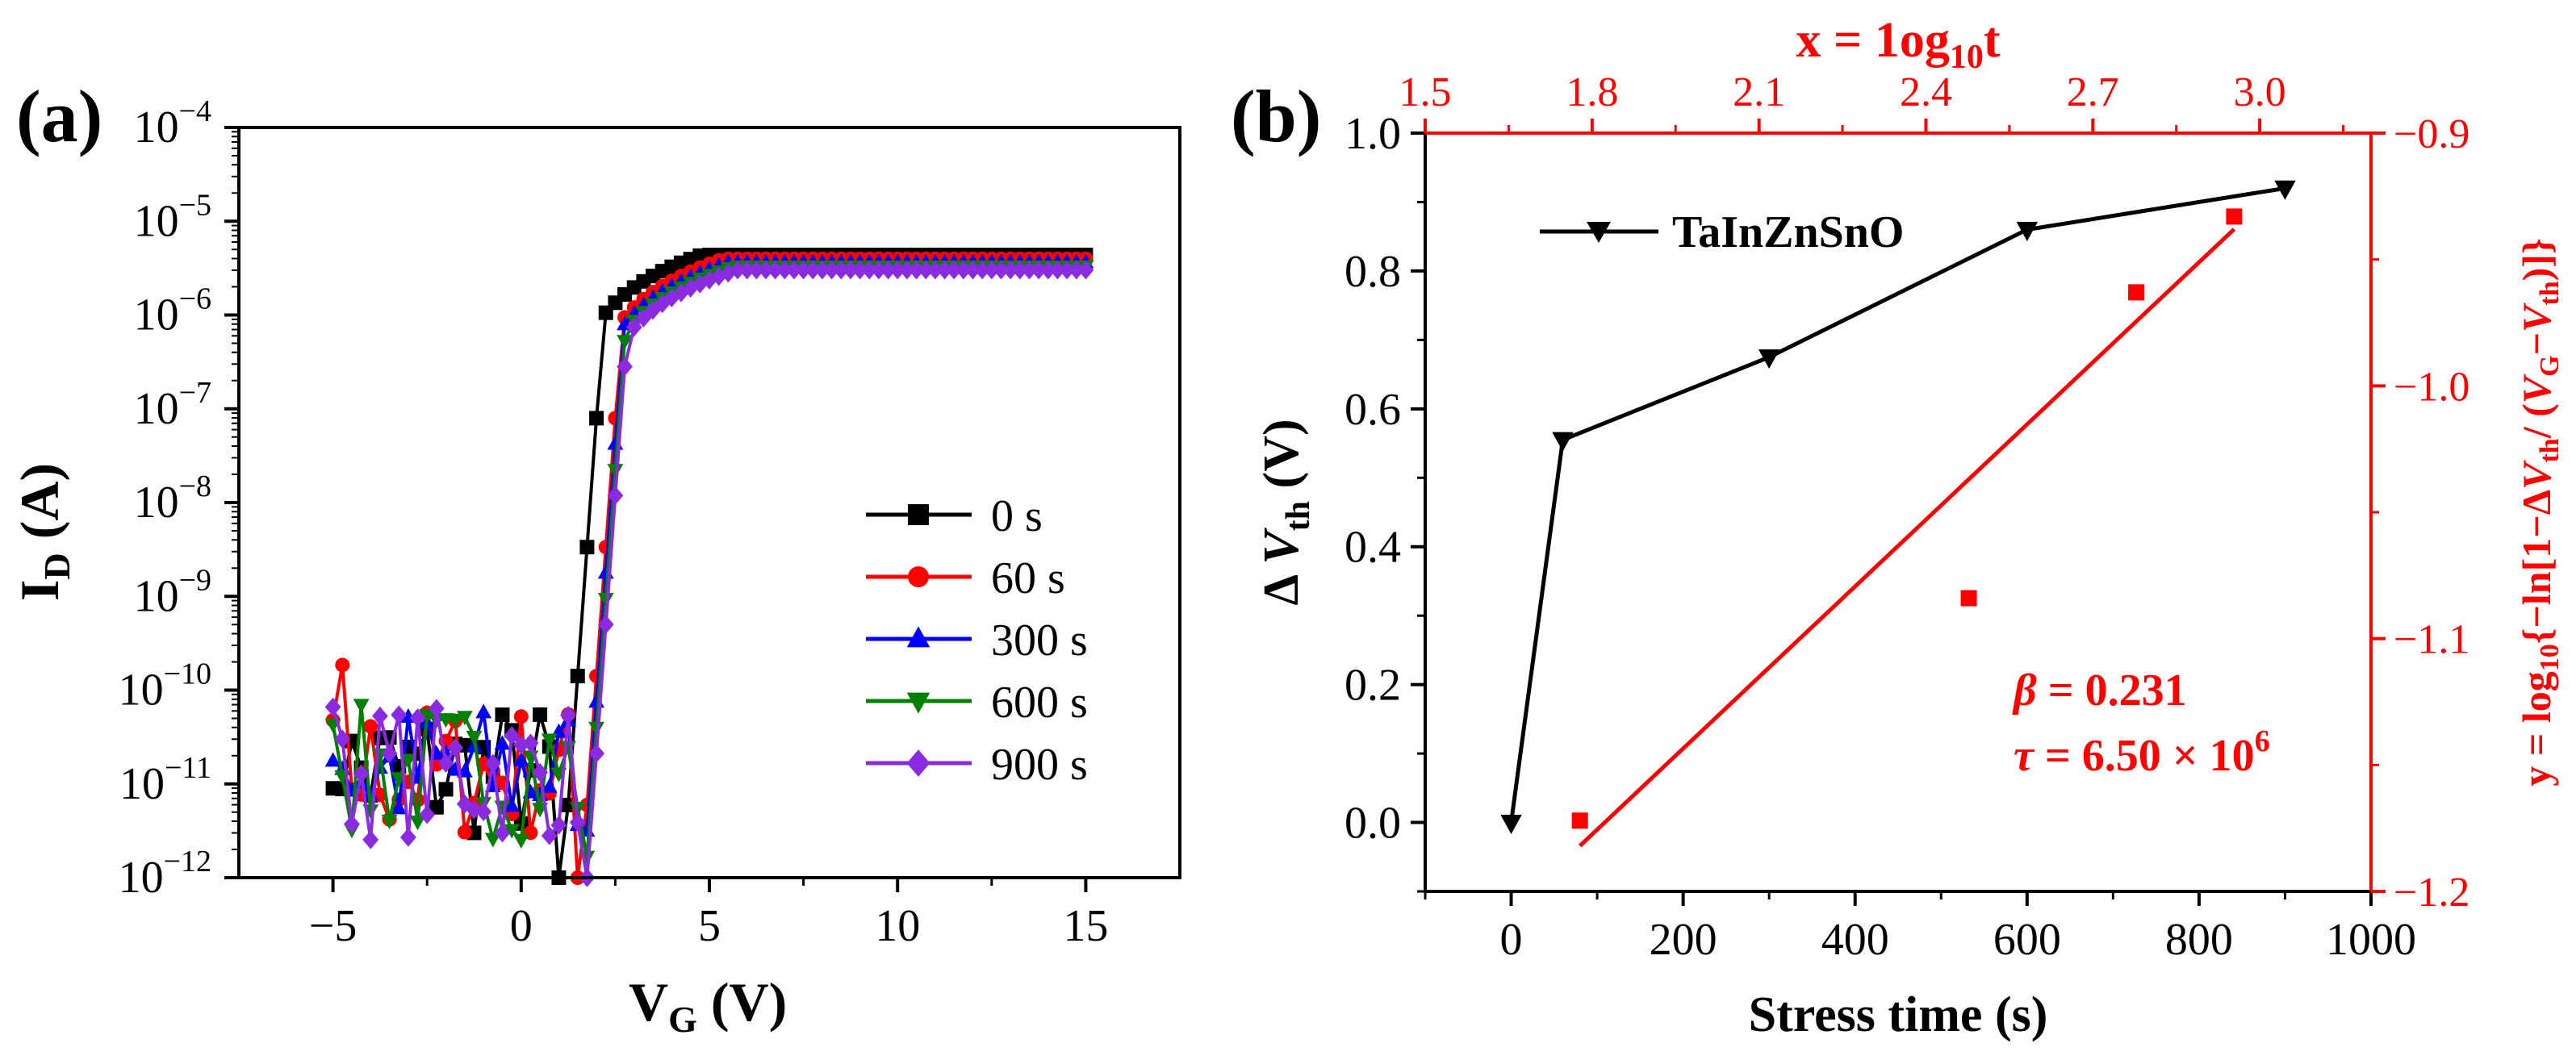  What do you see at coordinates (172, 405) in the screenshot?
I see `y-tick-label-a: 10⁻⁷` at bounding box center [172, 405].